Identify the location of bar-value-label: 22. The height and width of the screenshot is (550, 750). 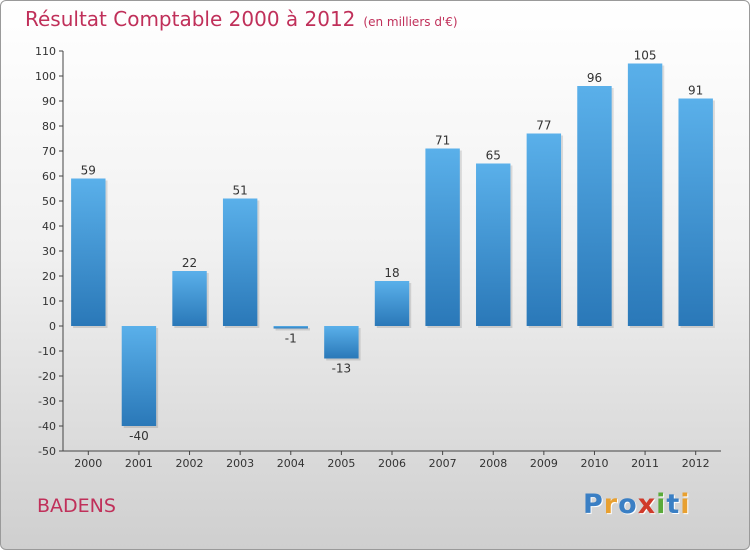
(189, 263).